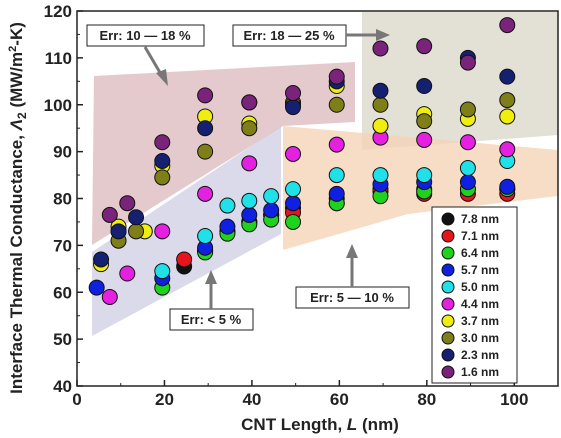 The width and height of the screenshot is (561, 438). I want to click on y-axis-title-subscript: 2, so click(22, 115).